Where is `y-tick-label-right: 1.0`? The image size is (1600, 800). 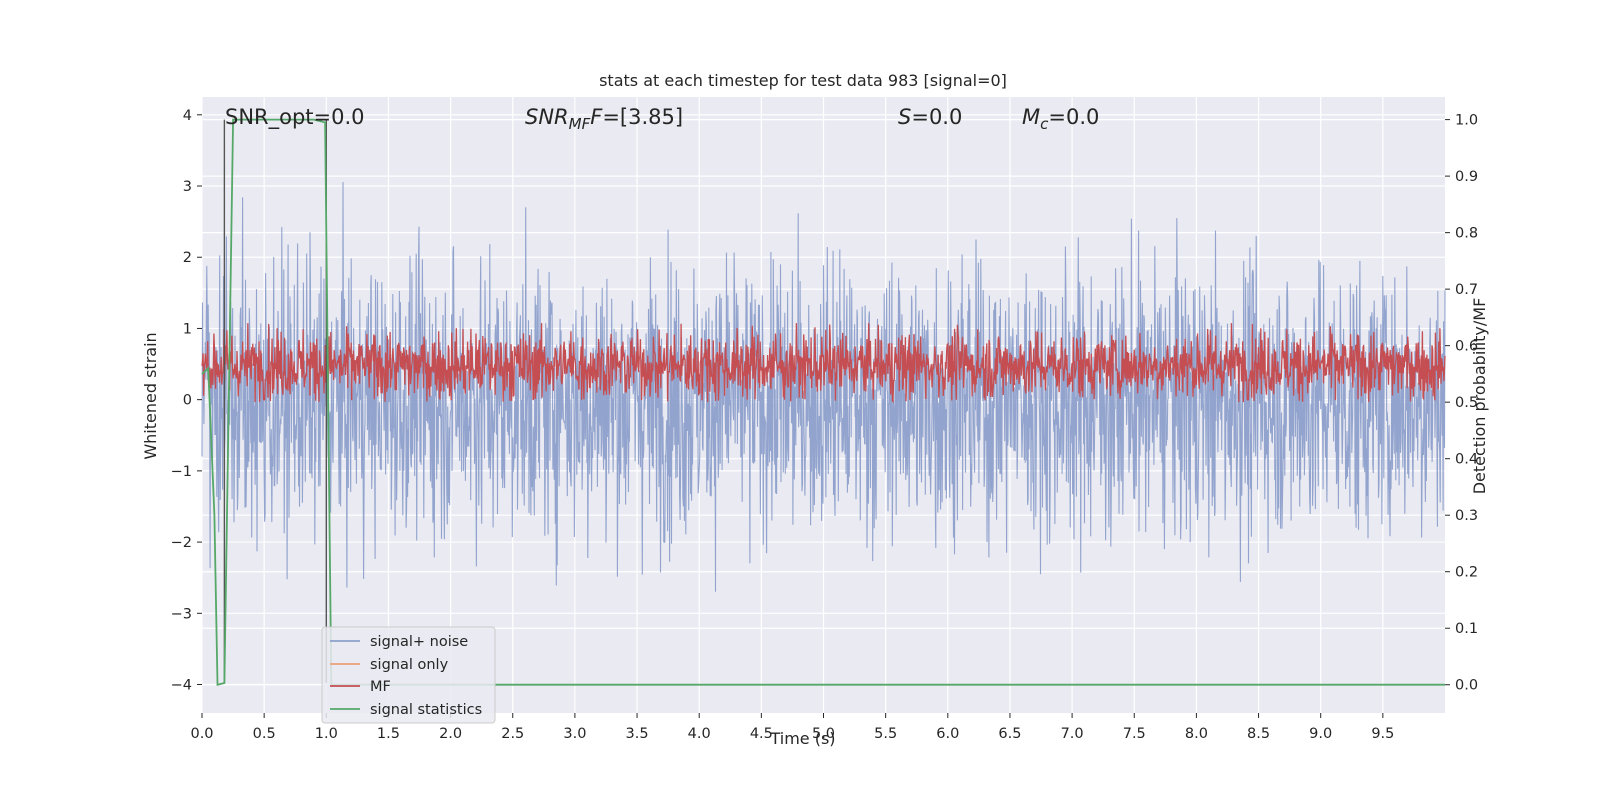 y-tick-label-right: 1.0 is located at coordinates (1466, 121).